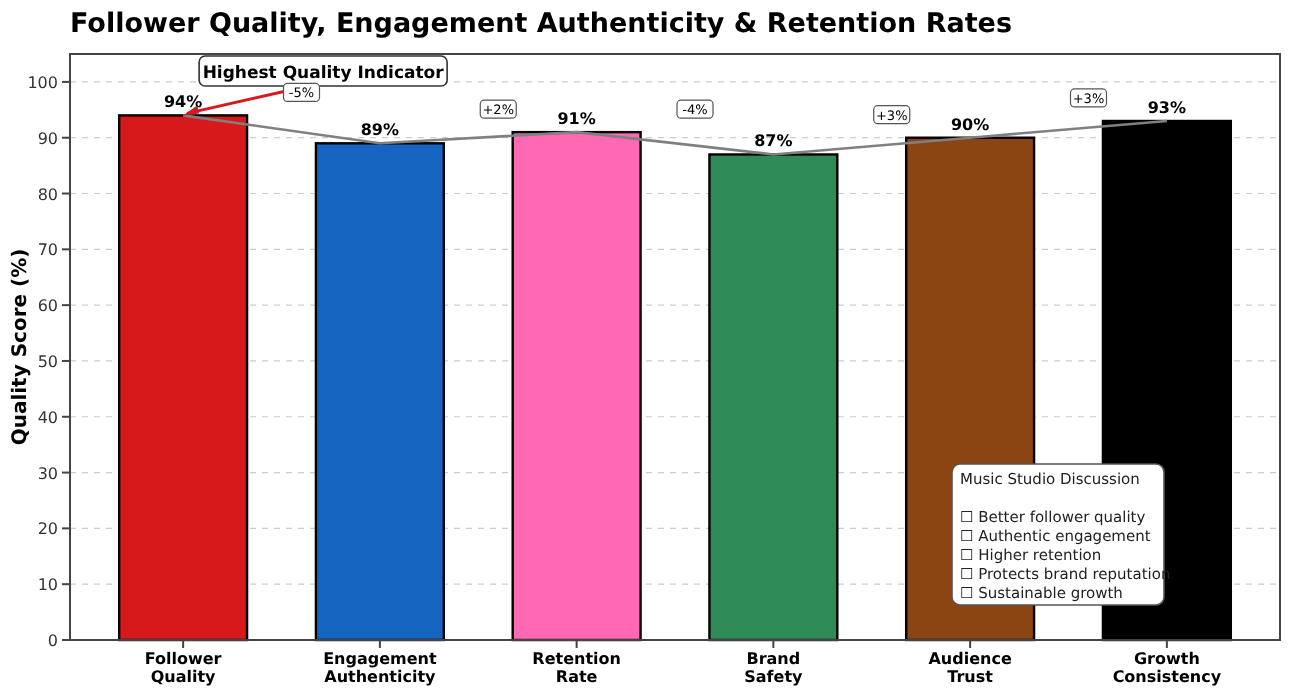 The image size is (1290, 690). Describe the element at coordinates (183, 668) in the screenshot. I see `x-tick-label: Follower Quality` at that location.